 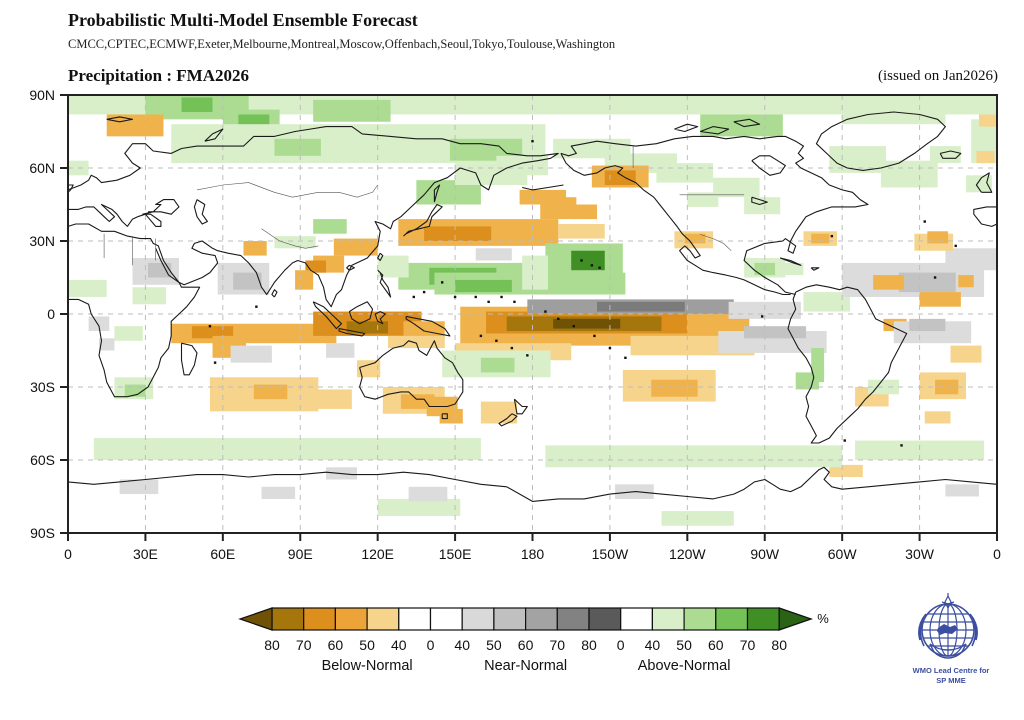 What do you see at coordinates (687, 554) in the screenshot?
I see `lon-tick-label: 120W` at bounding box center [687, 554].